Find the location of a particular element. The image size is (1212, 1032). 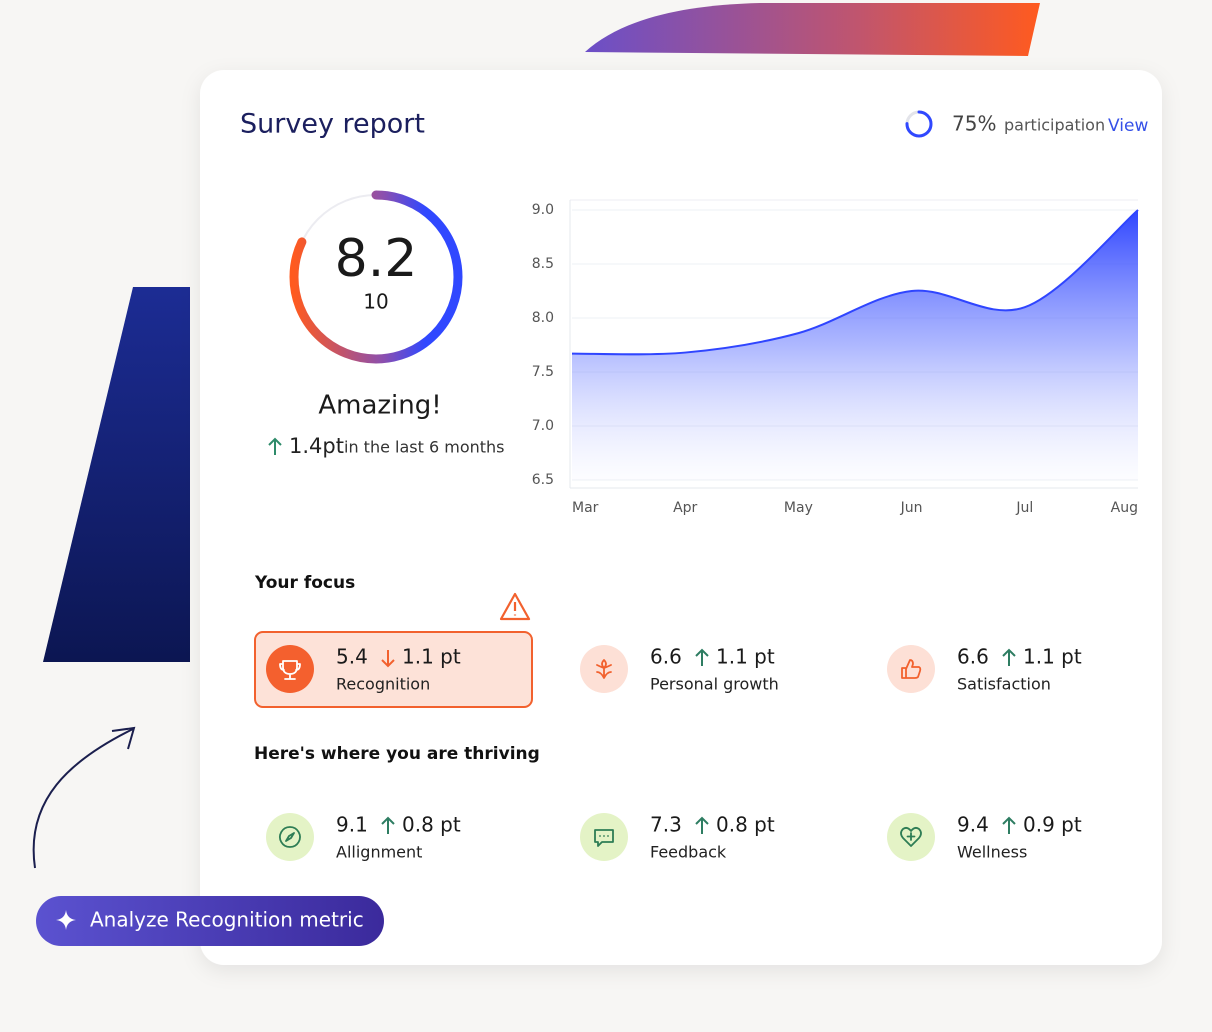

metric-label: Personal growth is located at coordinates (714, 684).